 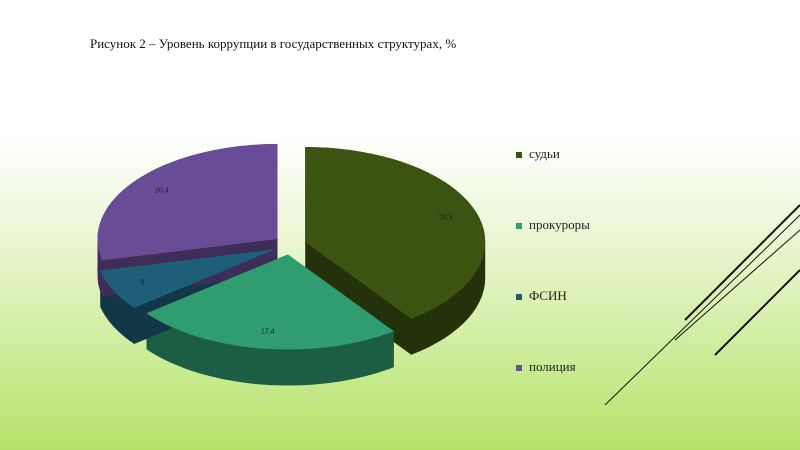 What do you see at coordinates (446, 218) in the screenshot?
I see `data-label: 28,5` at bounding box center [446, 218].